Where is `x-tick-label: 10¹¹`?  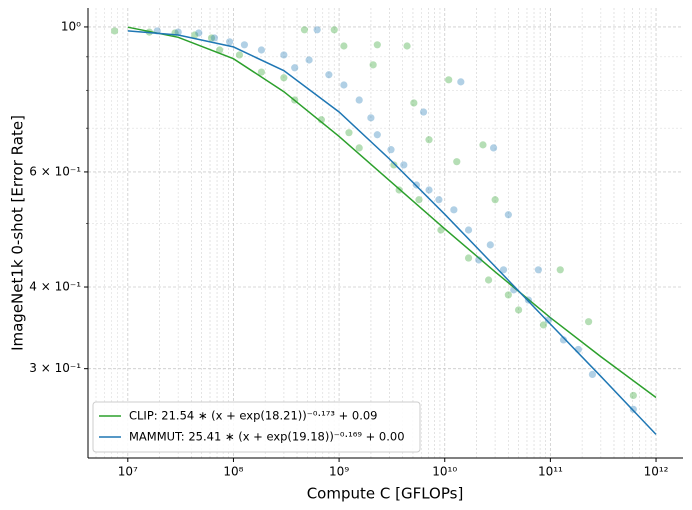
x-tick-label: 10¹¹ is located at coordinates (550, 472).